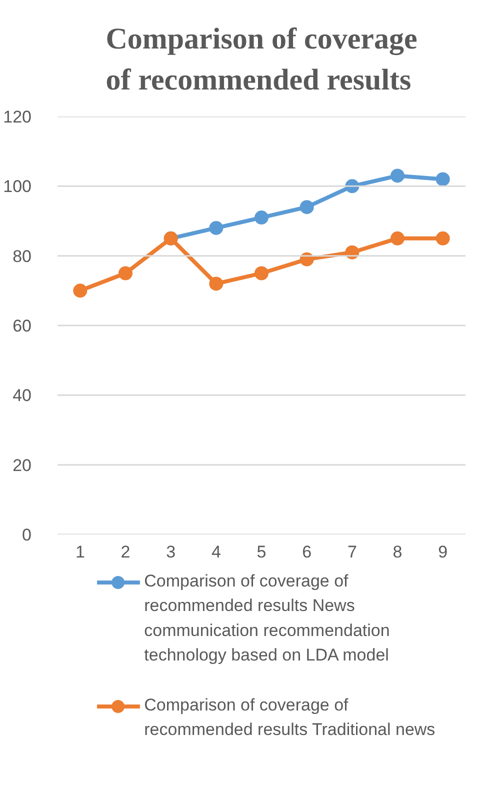 Image resolution: width=485 pixels, height=806 pixels. Describe the element at coordinates (27, 535) in the screenshot. I see `y-tick-label: 0` at that location.